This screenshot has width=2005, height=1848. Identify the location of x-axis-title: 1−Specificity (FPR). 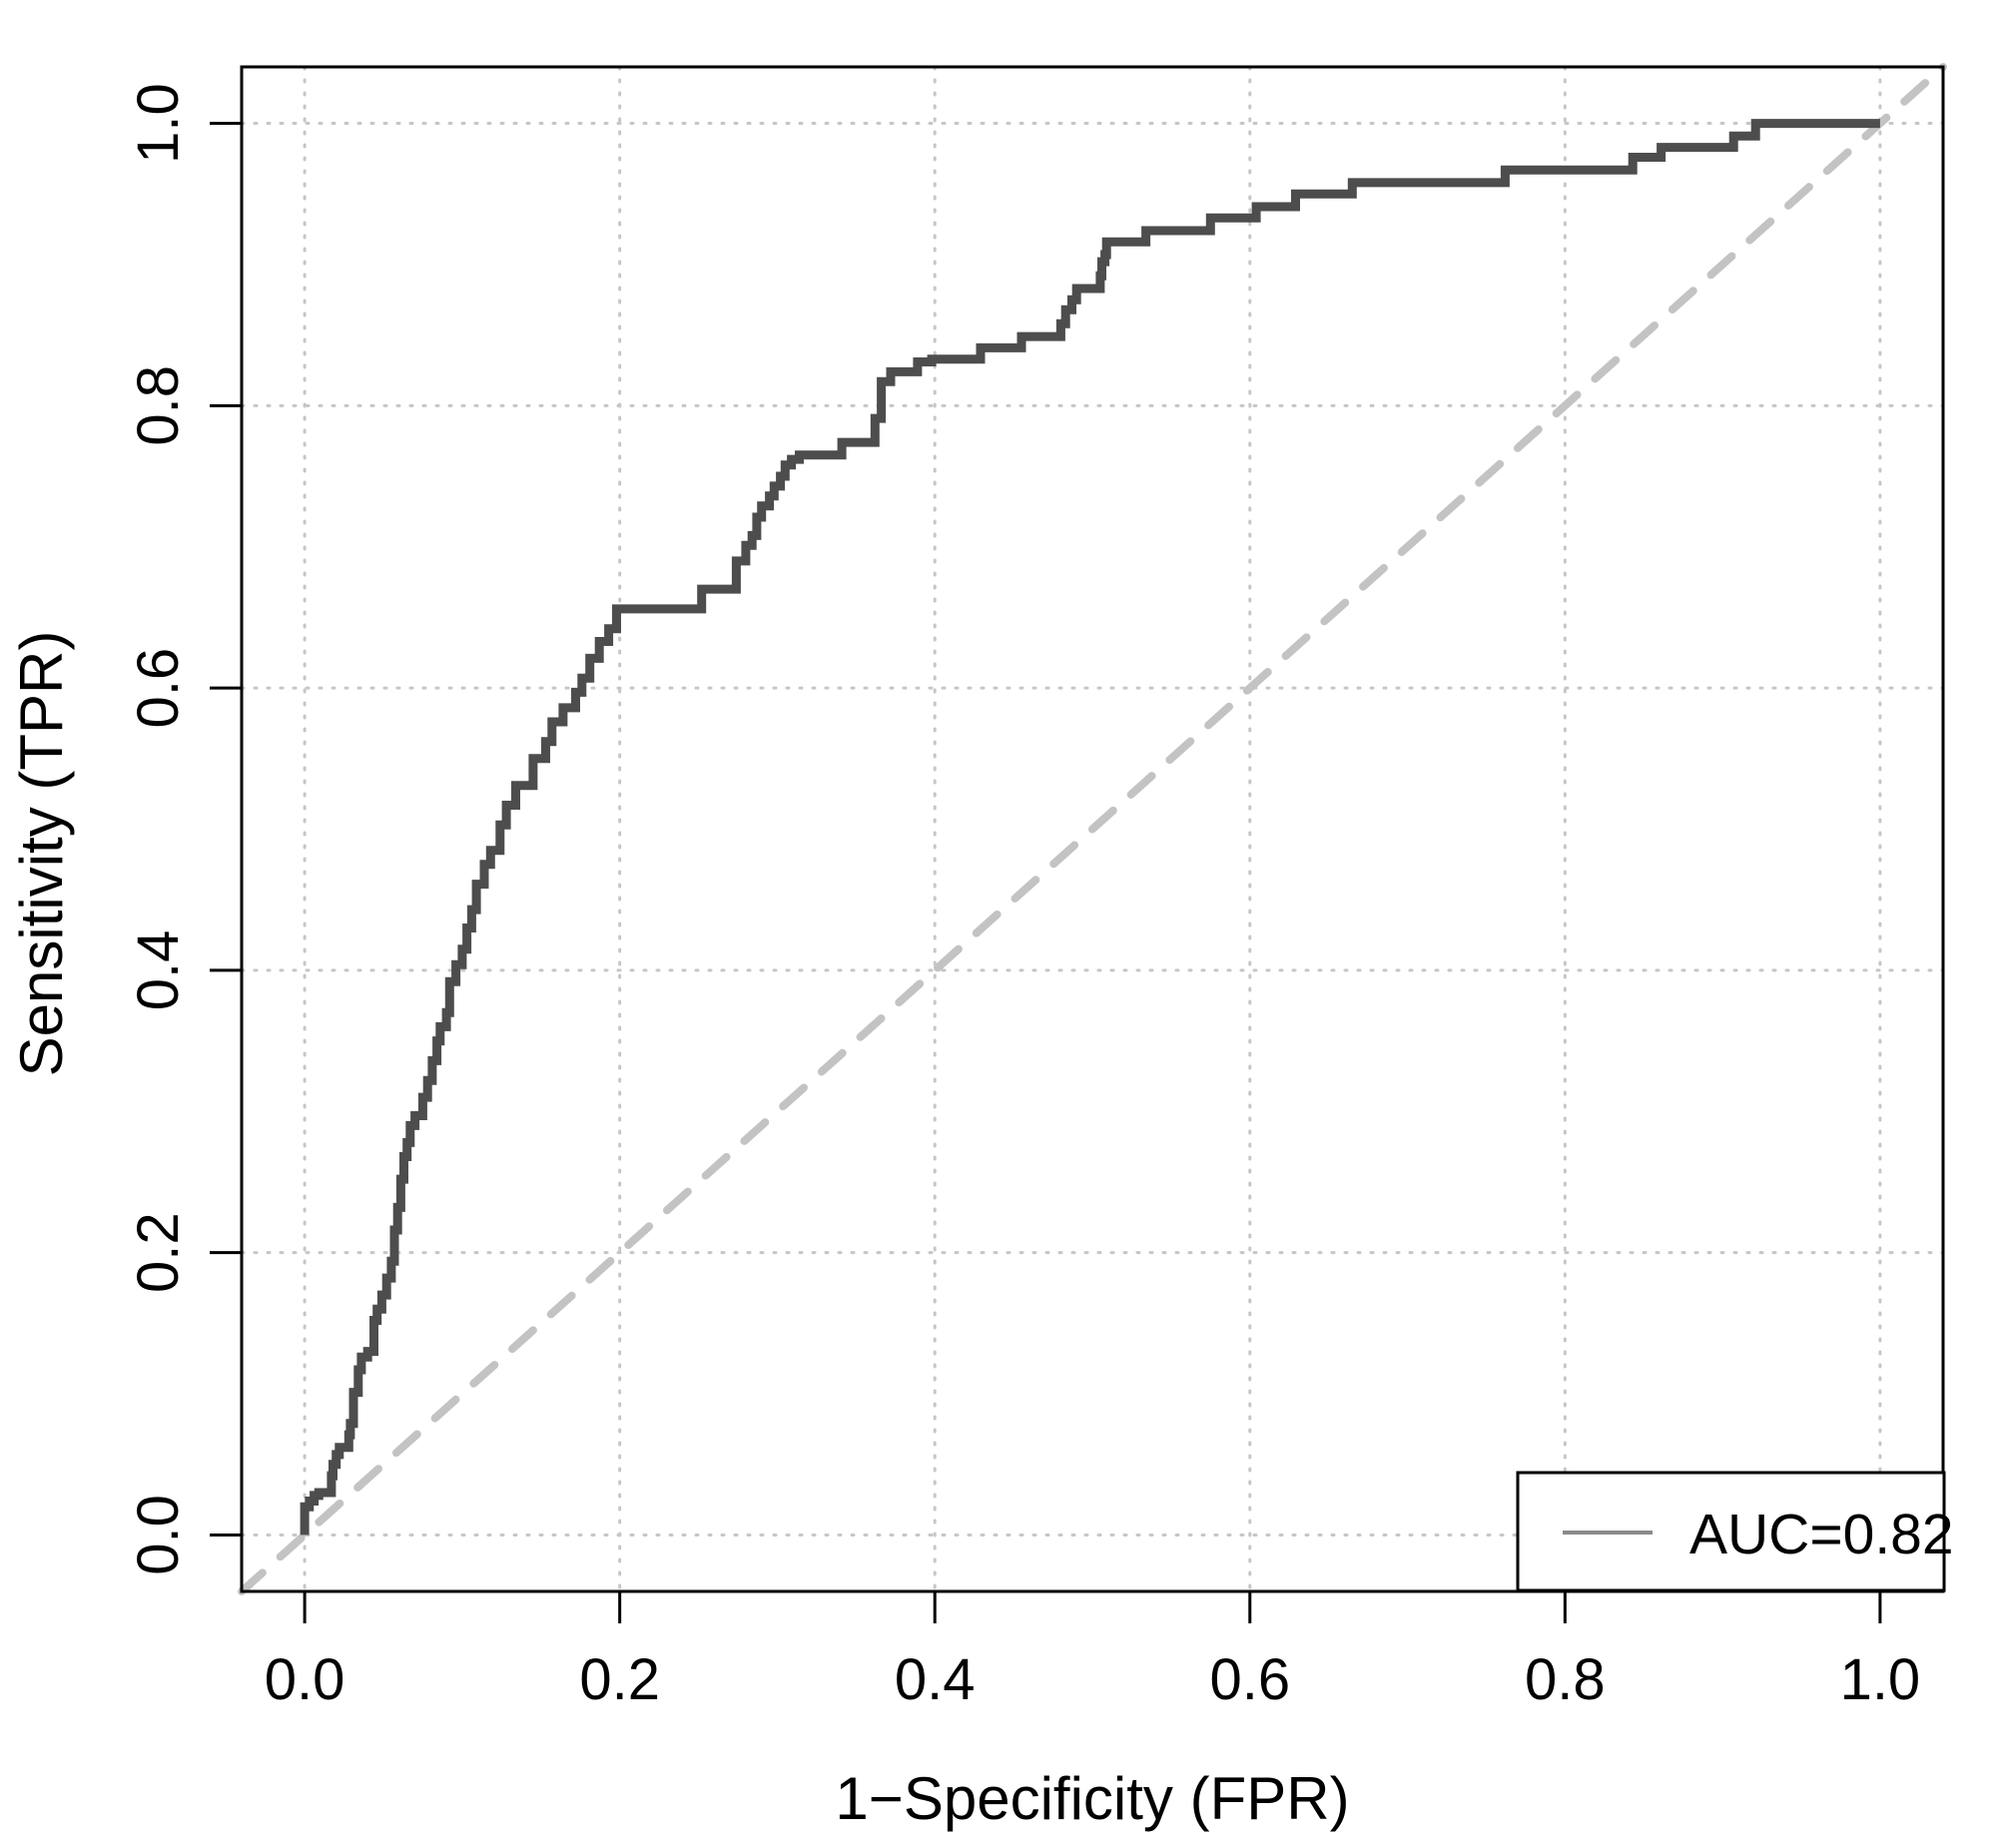
(1092, 1798).